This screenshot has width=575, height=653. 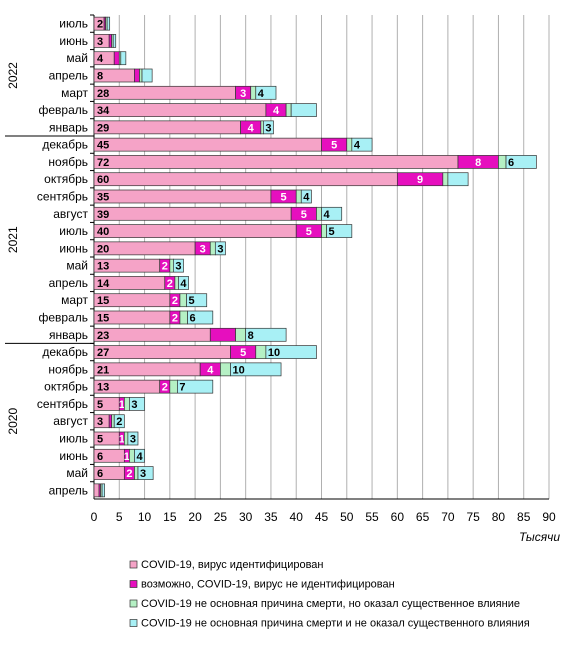 I want to click on x-tick-label: 90, so click(x=549, y=517).